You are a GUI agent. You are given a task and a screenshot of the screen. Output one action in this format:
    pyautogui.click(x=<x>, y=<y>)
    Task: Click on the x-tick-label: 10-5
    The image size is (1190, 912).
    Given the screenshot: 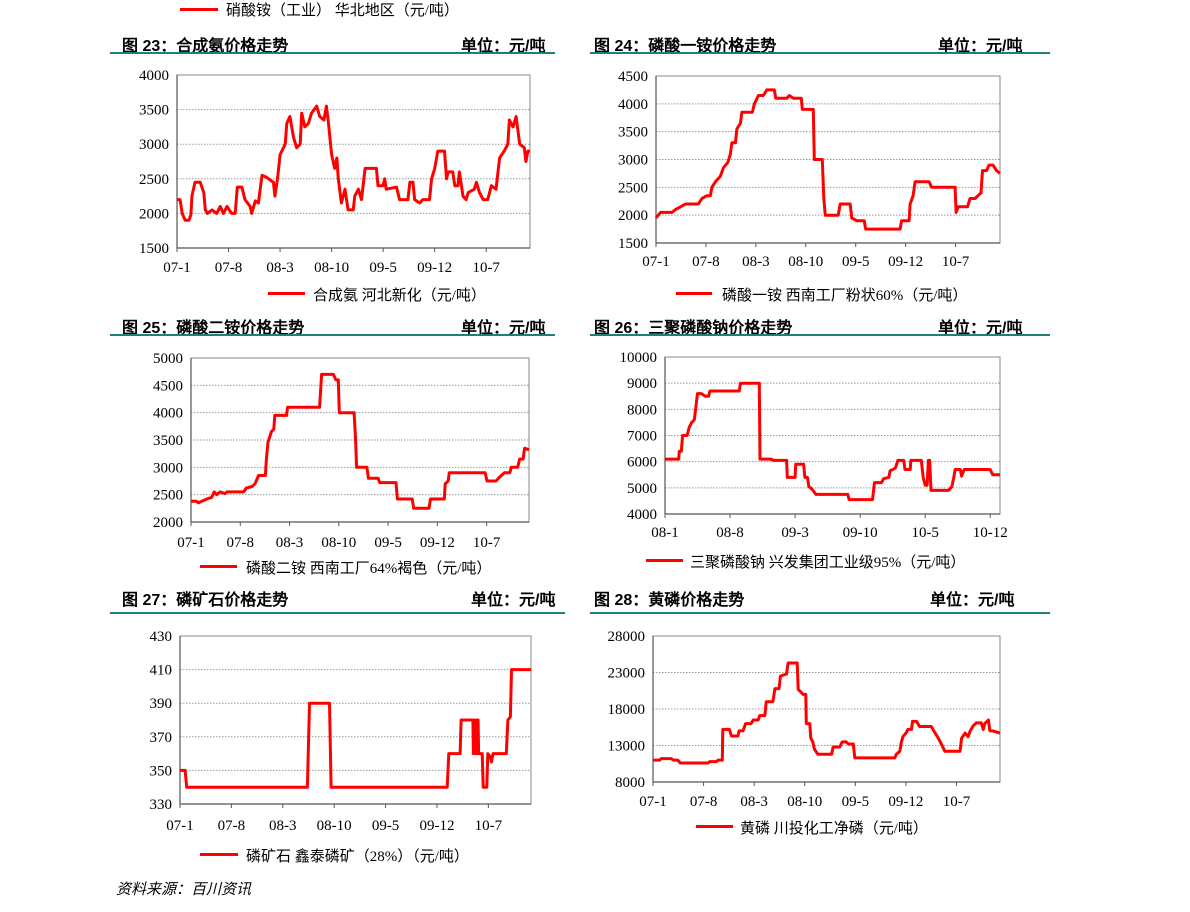 What is the action you would take?
    pyautogui.click(x=925, y=533)
    